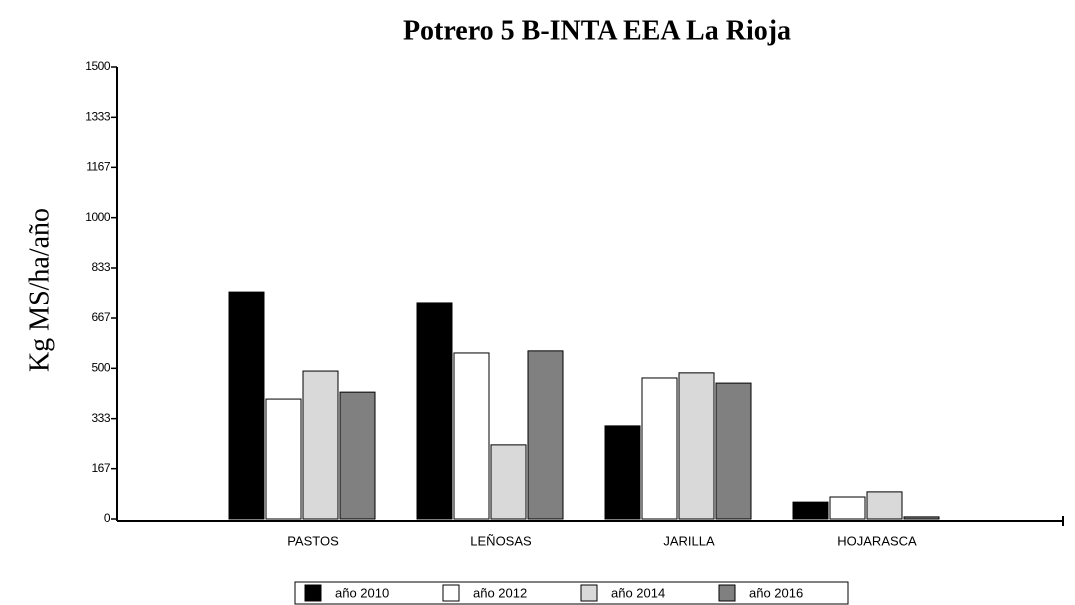  Describe the element at coordinates (776, 592) in the screenshot. I see `legend-label: año 2016` at that location.